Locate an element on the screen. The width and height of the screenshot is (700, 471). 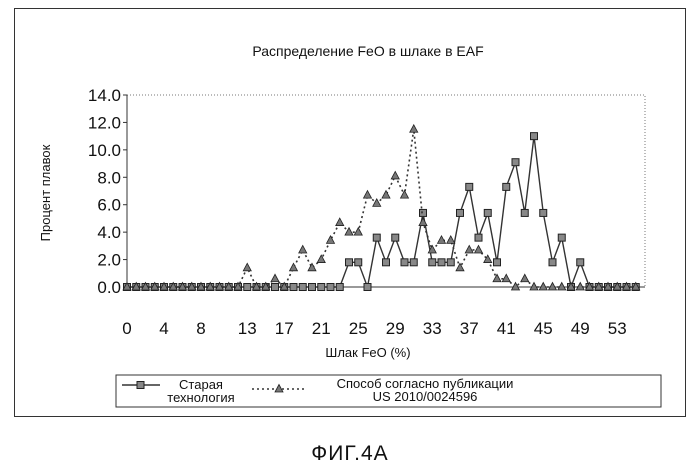
x-tick-label: 25 is located at coordinates (358, 328).